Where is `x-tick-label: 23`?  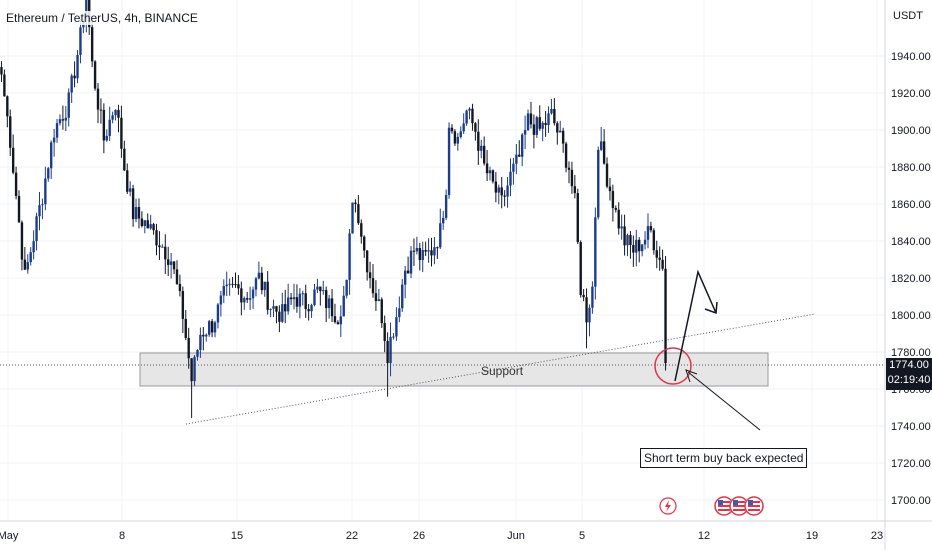
x-tick-label: 23 is located at coordinates (877, 536).